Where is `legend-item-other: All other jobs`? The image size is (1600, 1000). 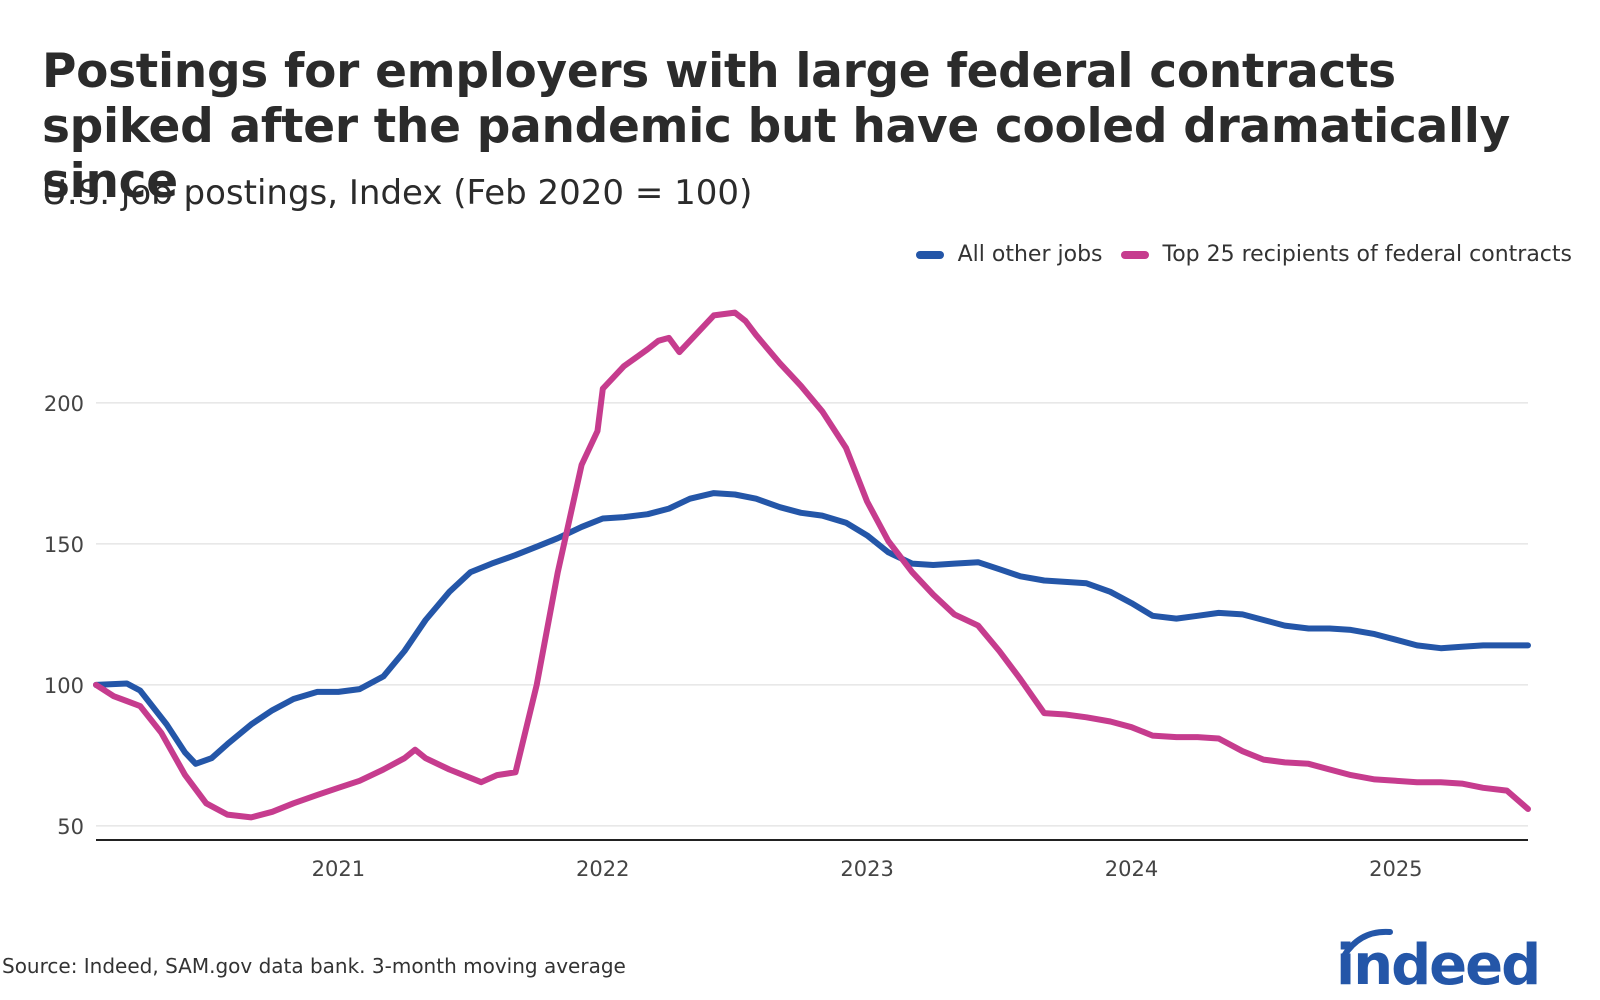
legend-item-other: All other jobs is located at coordinates (1009, 254).